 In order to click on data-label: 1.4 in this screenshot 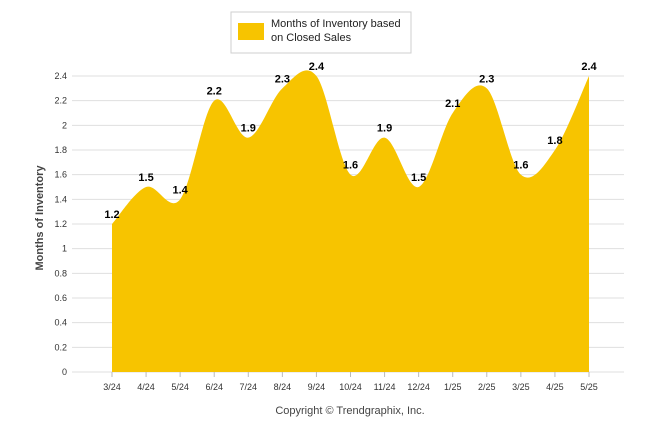, I will do `click(180, 190)`.